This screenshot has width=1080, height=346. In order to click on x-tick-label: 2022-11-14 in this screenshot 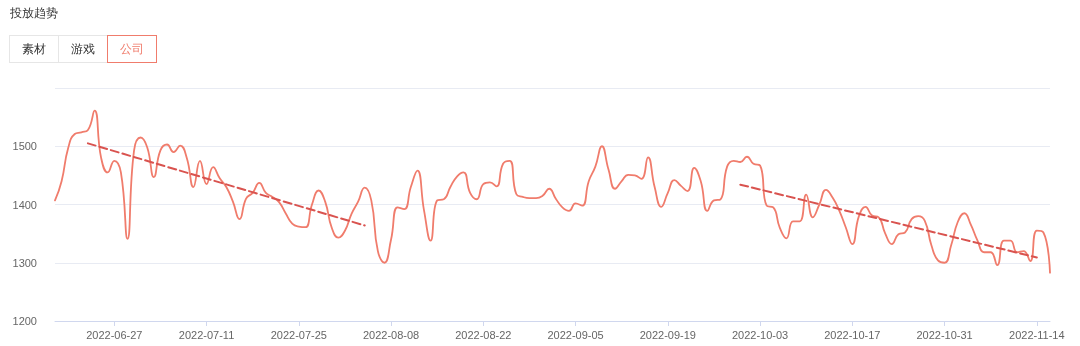, I will do `click(1037, 334)`.